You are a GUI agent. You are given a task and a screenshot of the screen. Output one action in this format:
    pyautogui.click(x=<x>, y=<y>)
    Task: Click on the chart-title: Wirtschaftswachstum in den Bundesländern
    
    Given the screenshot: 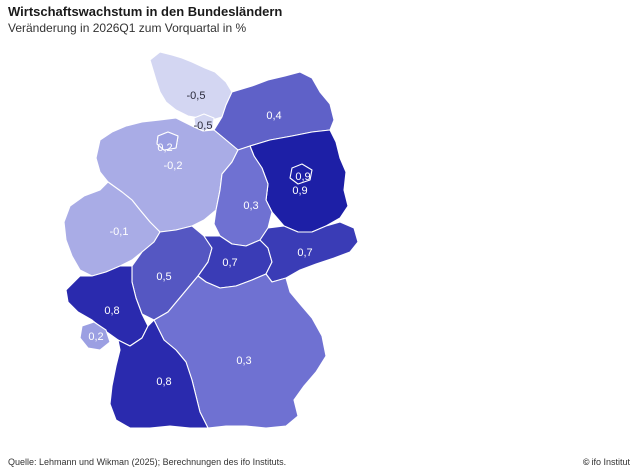 What is the action you would take?
    pyautogui.click(x=145, y=11)
    